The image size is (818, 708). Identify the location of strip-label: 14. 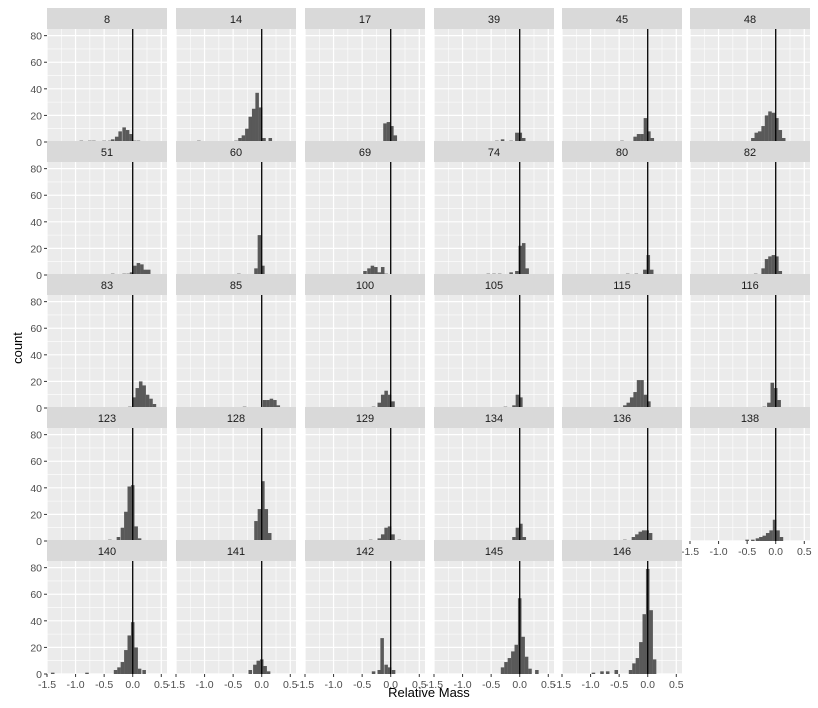
(236, 20).